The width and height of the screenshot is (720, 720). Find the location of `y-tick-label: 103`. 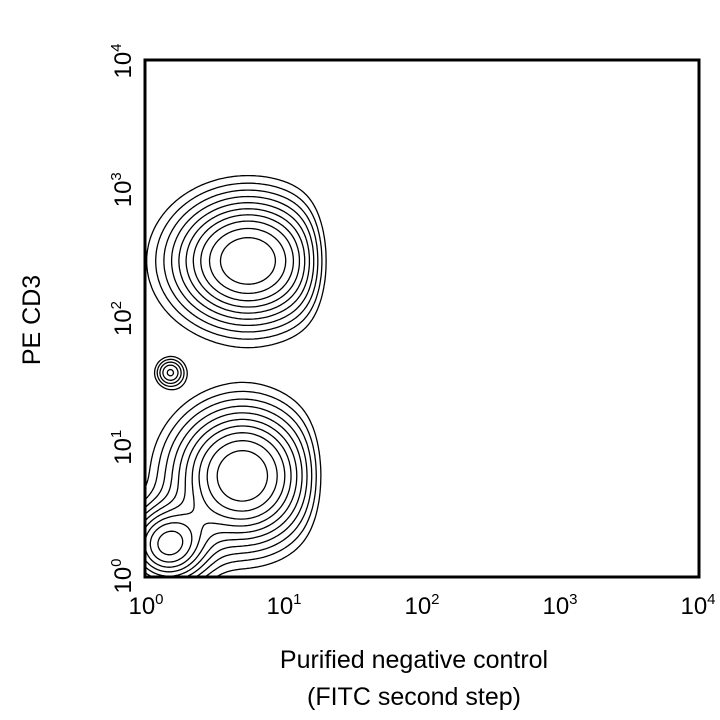

y-tick-label: 103 is located at coordinates (122, 189).